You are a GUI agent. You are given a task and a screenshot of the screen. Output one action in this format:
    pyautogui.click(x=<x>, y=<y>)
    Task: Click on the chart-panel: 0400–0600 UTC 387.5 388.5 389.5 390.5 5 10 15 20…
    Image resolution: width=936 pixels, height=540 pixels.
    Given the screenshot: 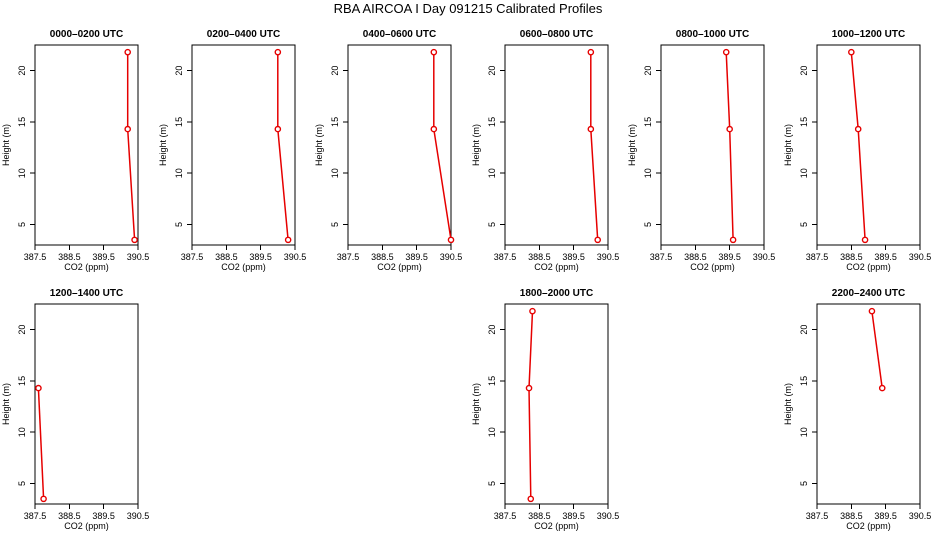 What is the action you would take?
    pyautogui.click(x=388, y=150)
    